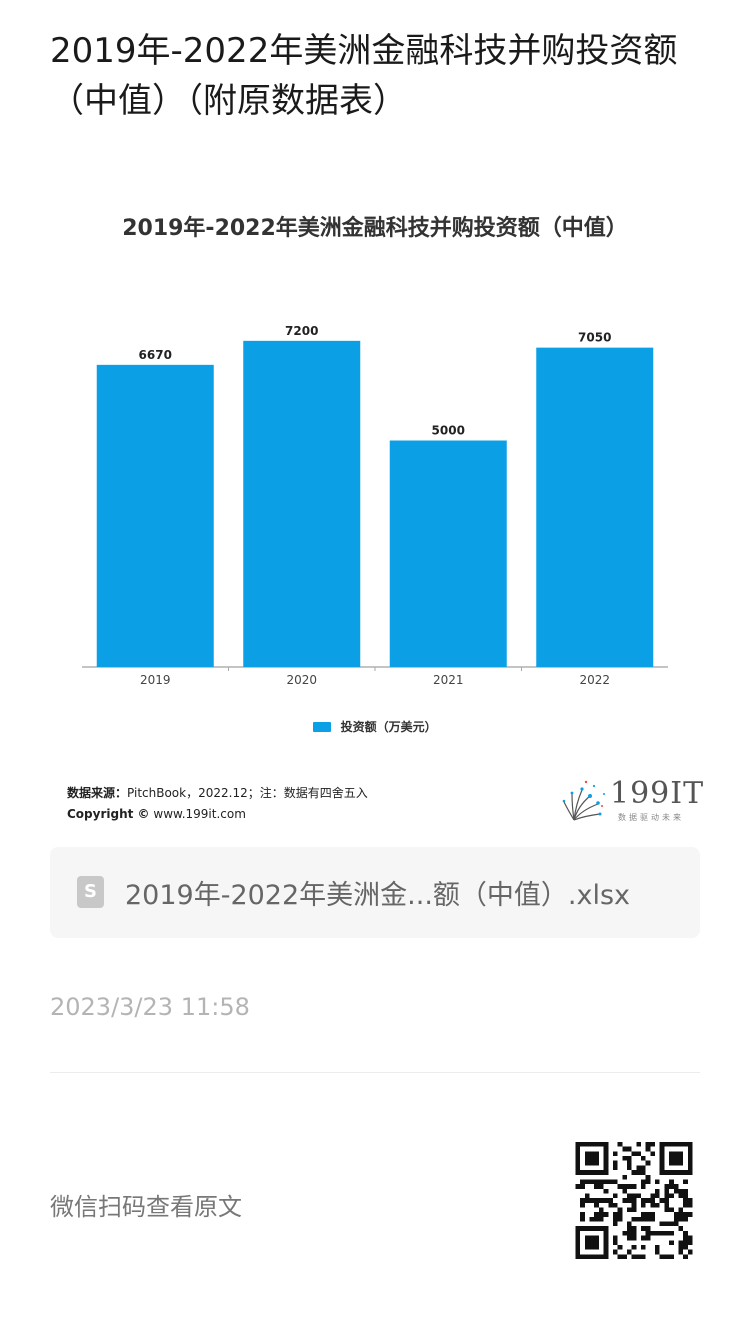 This screenshot has width=750, height=1329. What do you see at coordinates (388, 727) in the screenshot?
I see `legend-label: 投资额（万美元）` at bounding box center [388, 727].